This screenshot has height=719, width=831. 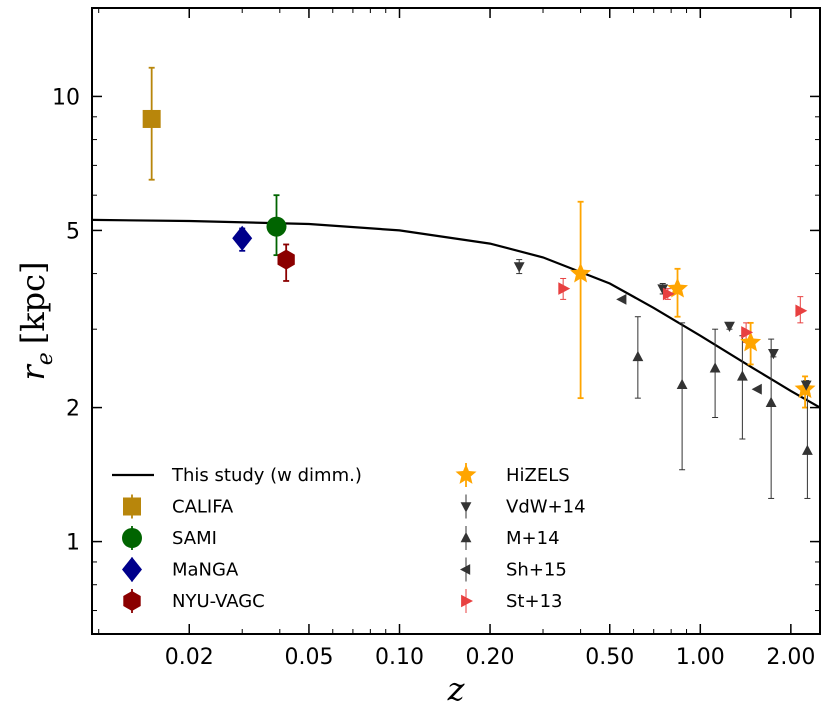 What do you see at coordinates (546, 507) in the screenshot?
I see `legend-label-vdw-14: VdW+14` at bounding box center [546, 507].